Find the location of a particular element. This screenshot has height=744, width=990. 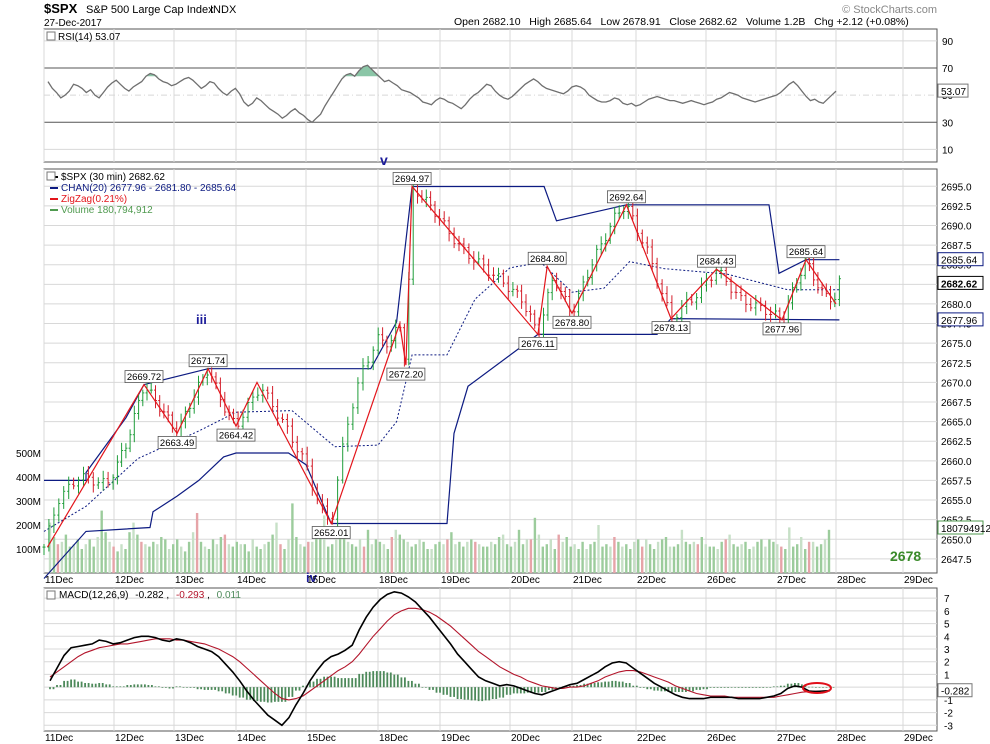

pivot-label: 2685.64 is located at coordinates (806, 252).